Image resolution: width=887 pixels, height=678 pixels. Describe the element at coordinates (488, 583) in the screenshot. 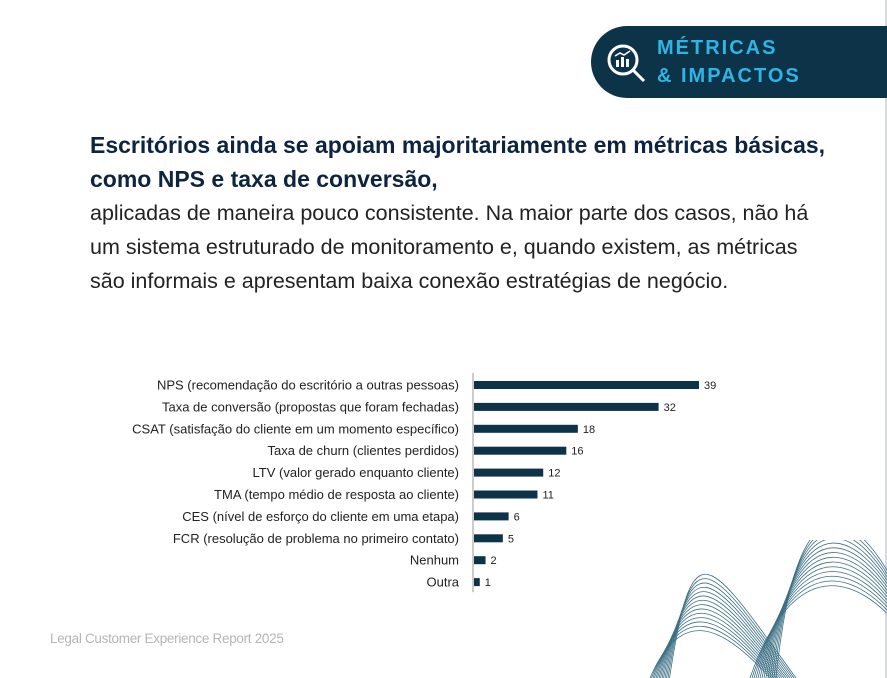

I see `data-label: 1` at that location.